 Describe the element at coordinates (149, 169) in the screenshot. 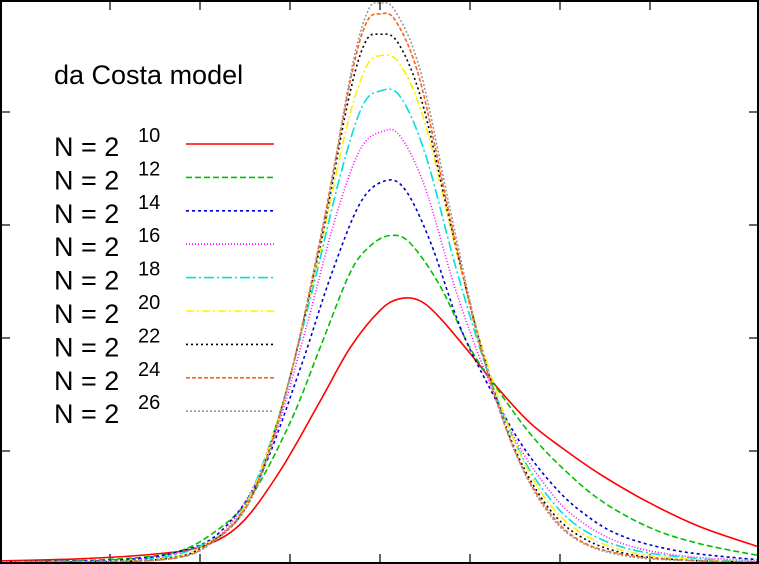

I see `legend-exponent-1: 12` at that location.